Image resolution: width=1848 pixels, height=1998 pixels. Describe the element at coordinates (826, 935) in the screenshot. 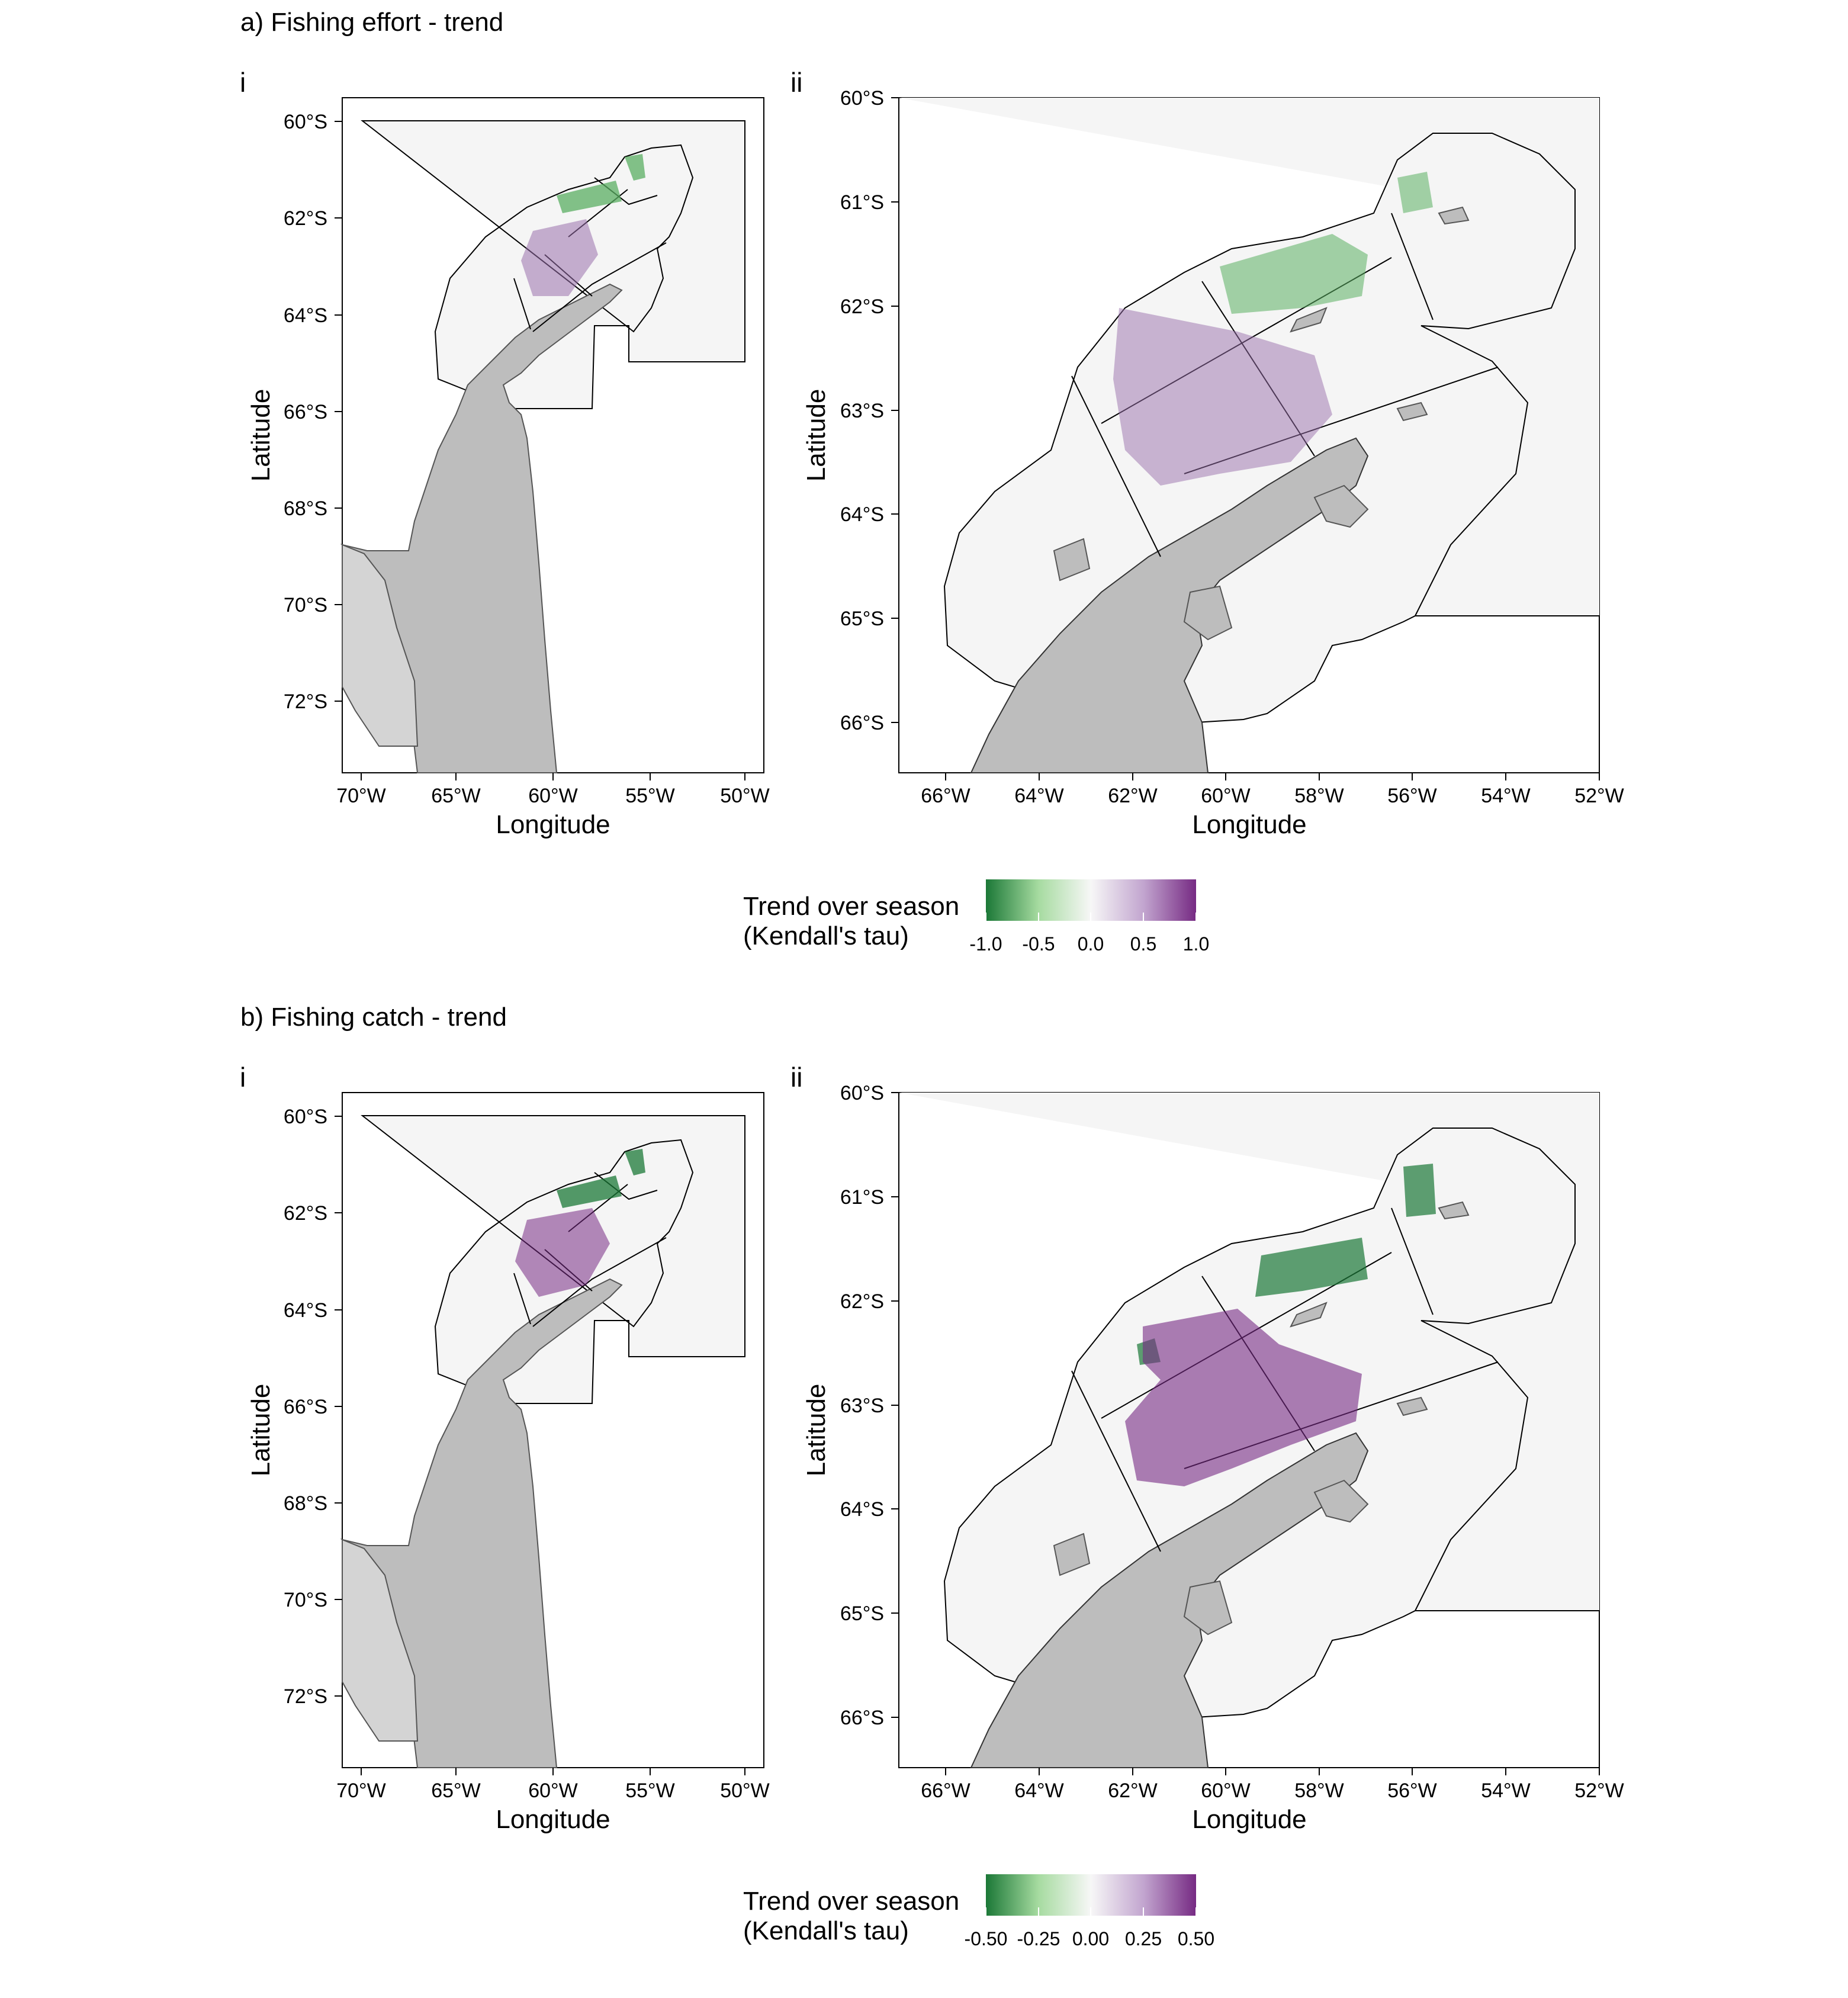

I see `legend-a-title-line2: (Kendall's tau)` at that location.